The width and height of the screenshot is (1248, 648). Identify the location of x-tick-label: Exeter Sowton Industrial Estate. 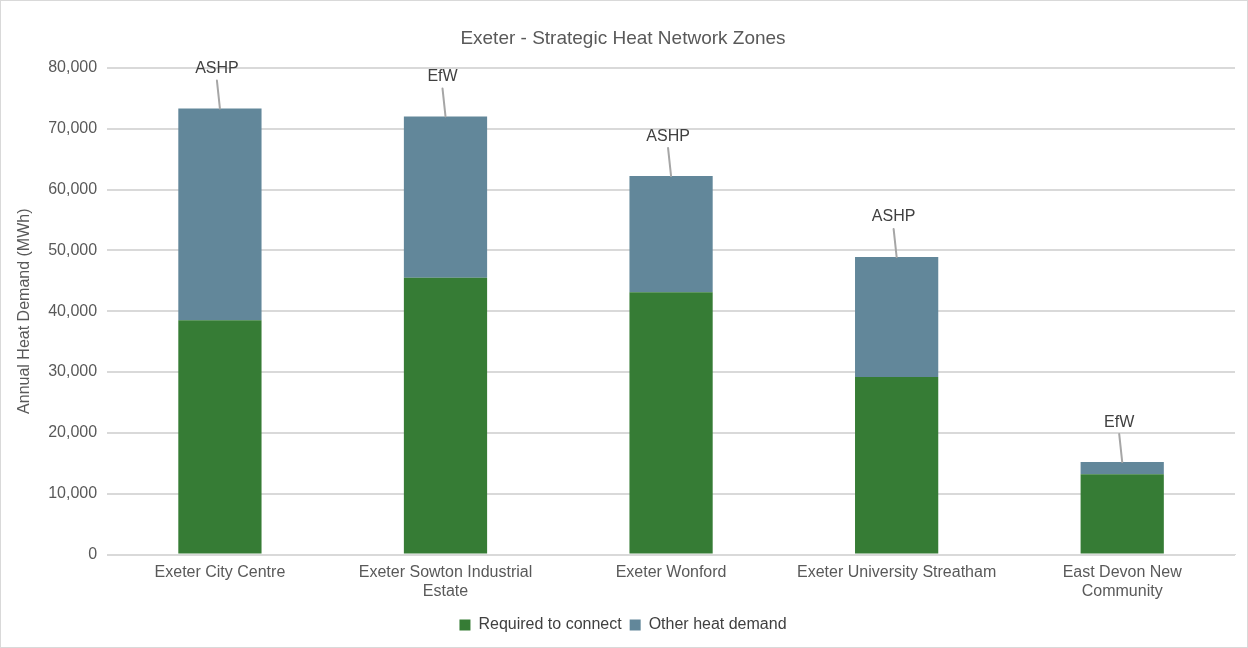
(445, 580).